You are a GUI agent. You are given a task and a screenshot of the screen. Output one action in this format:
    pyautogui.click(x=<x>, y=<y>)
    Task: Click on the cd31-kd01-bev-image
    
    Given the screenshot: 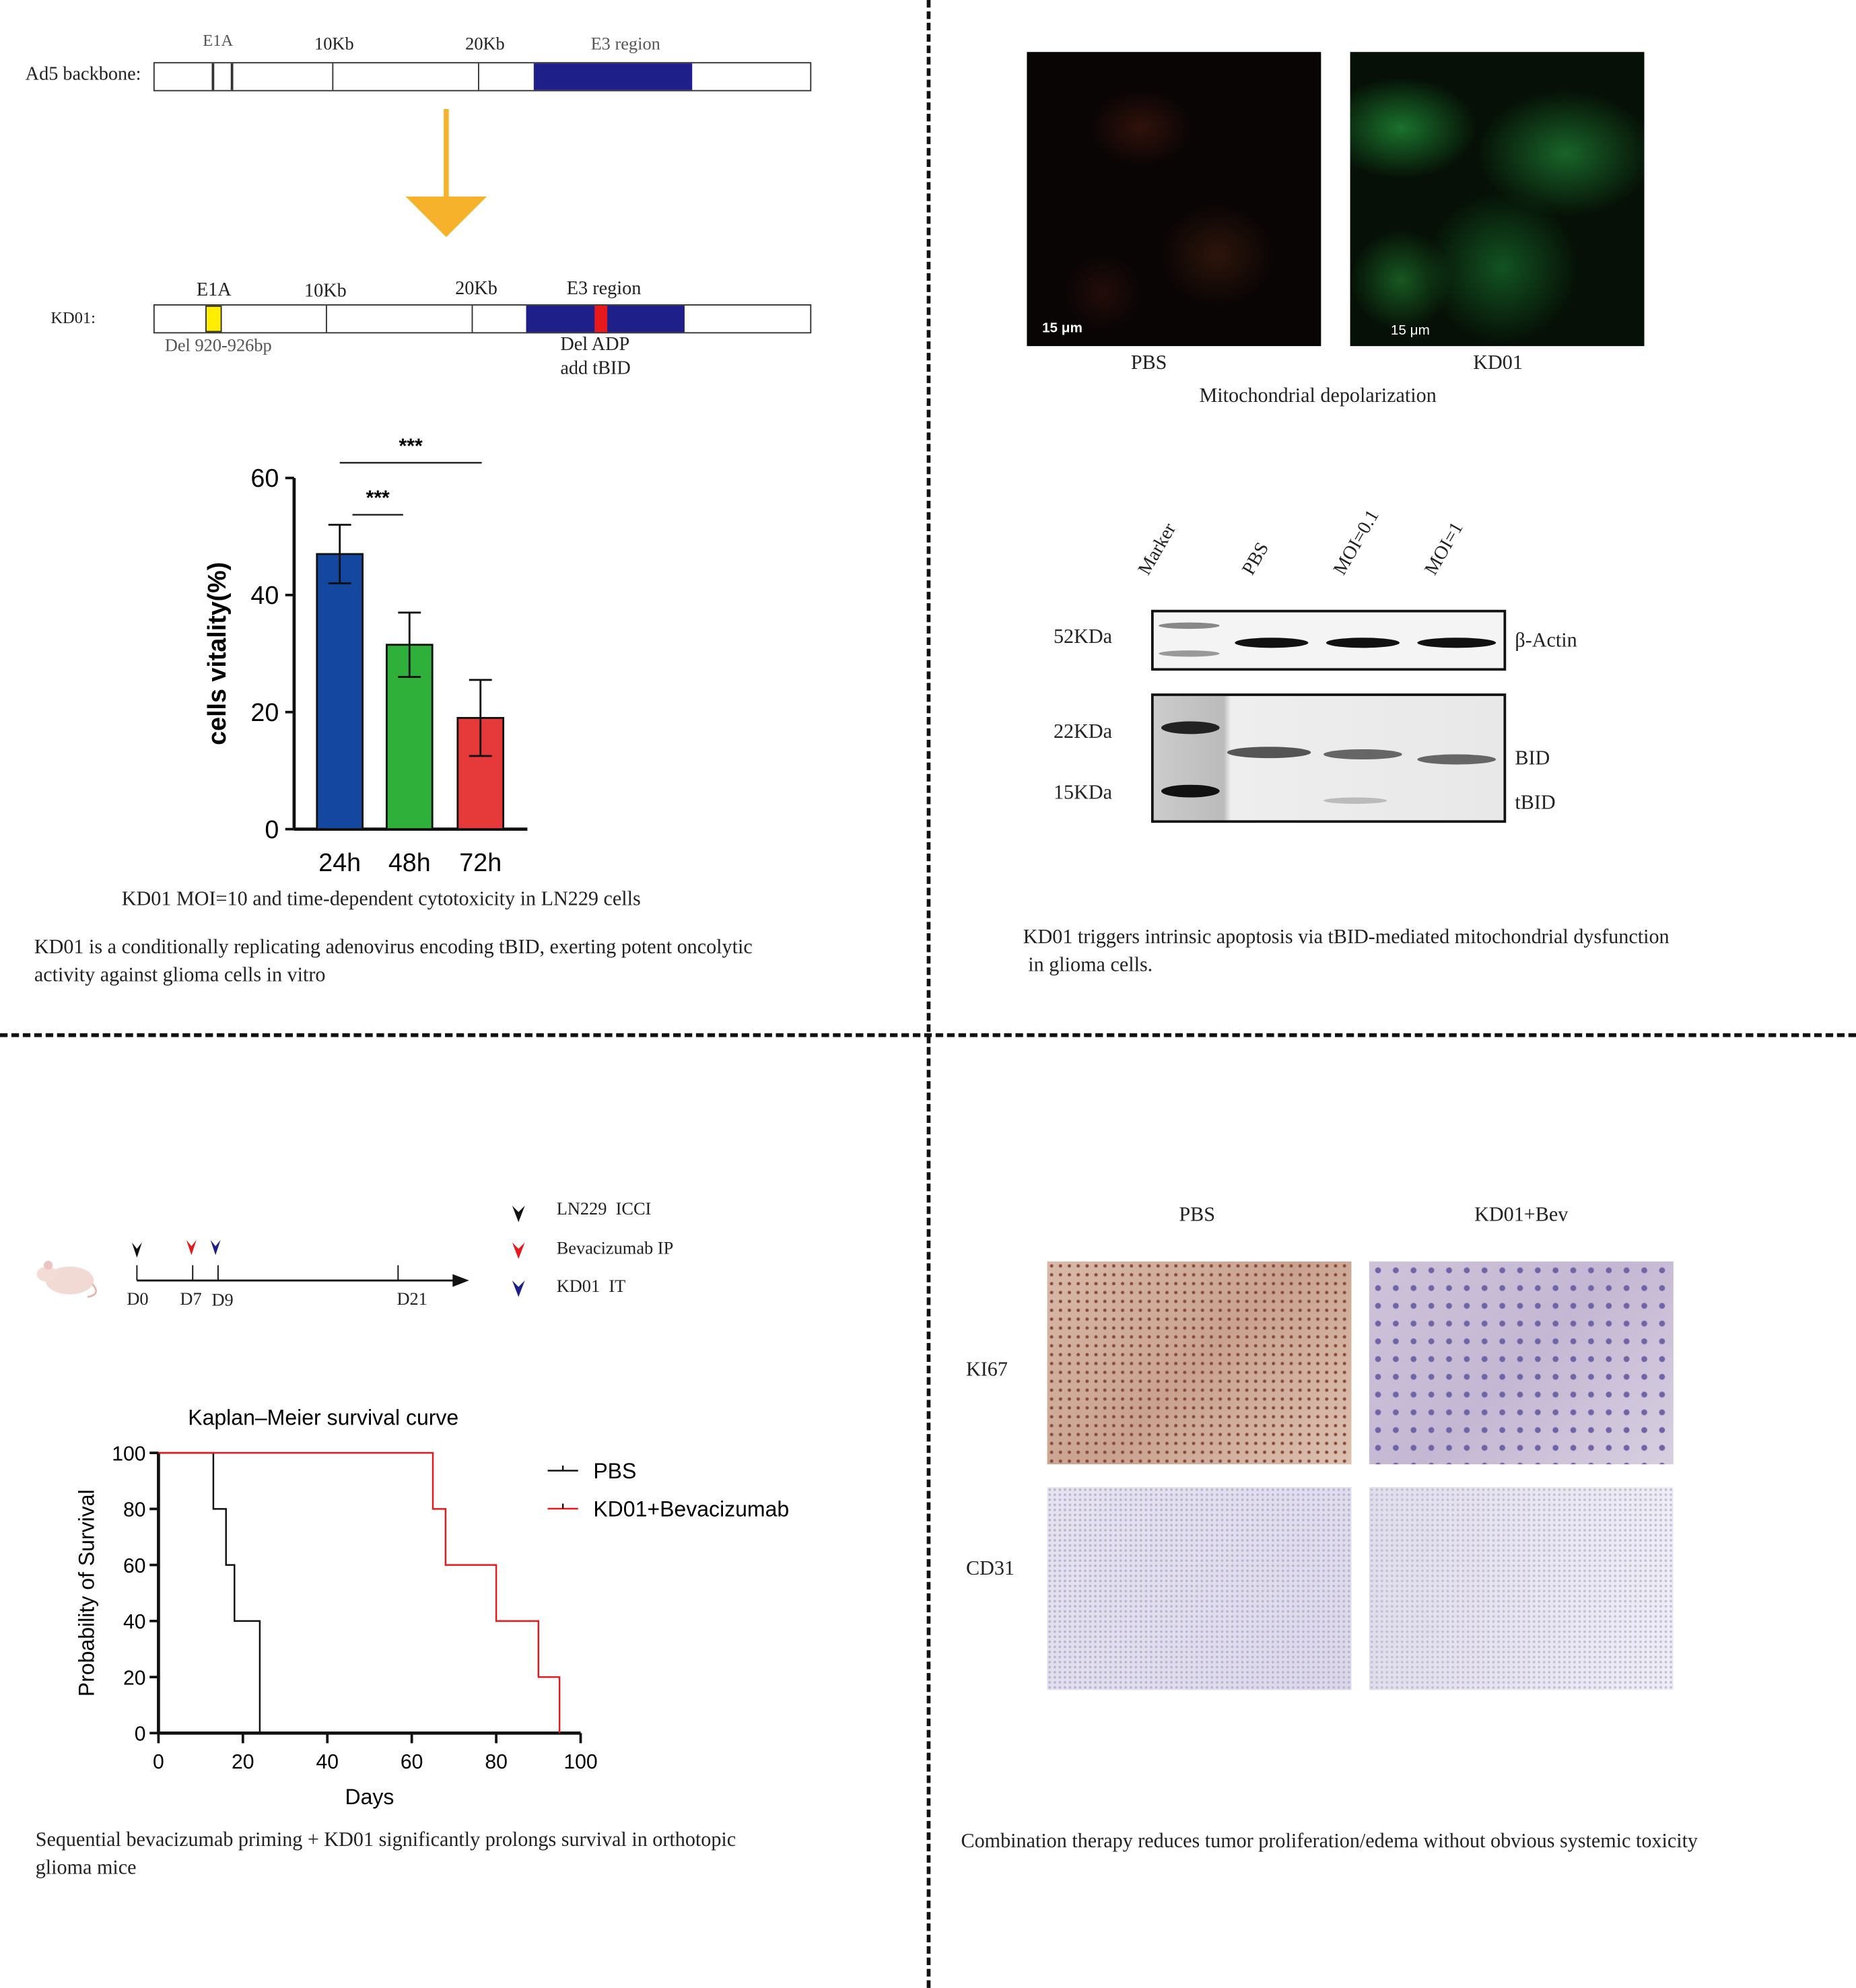 What is the action you would take?
    pyautogui.click(x=1521, y=1588)
    